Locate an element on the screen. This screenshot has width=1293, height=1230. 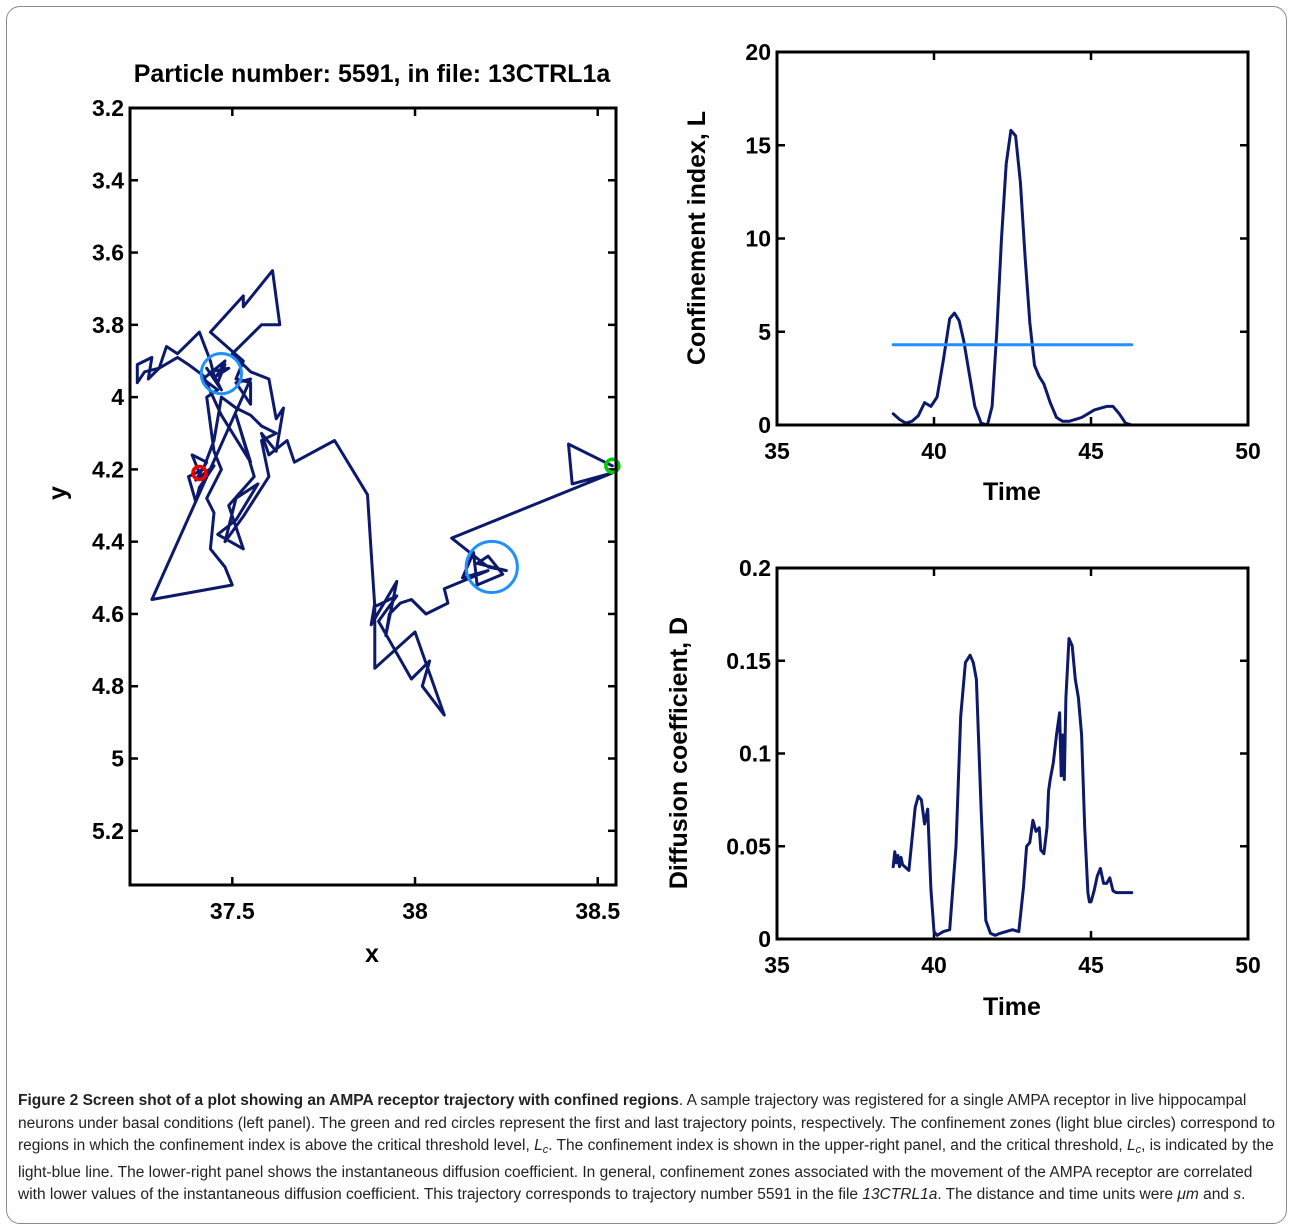
trajectory-ytick-label: 4.8 is located at coordinates (108, 686).